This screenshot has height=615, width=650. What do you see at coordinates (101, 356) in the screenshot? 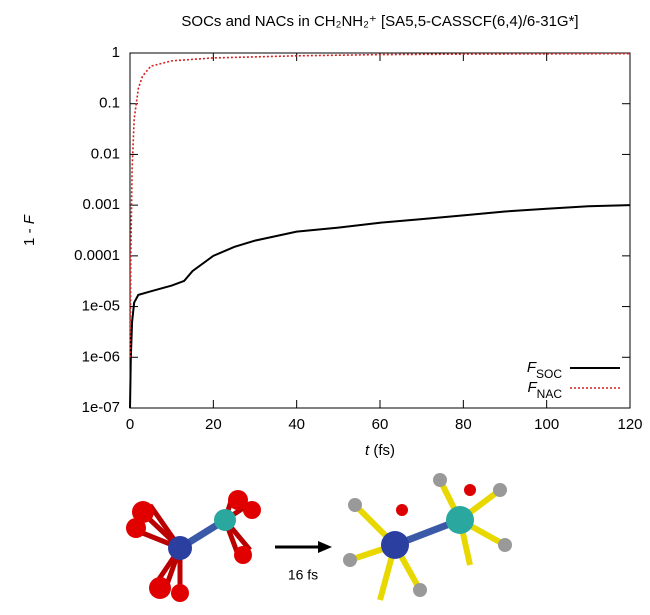
I see `y-tick-label: 1e-06` at bounding box center [101, 356].